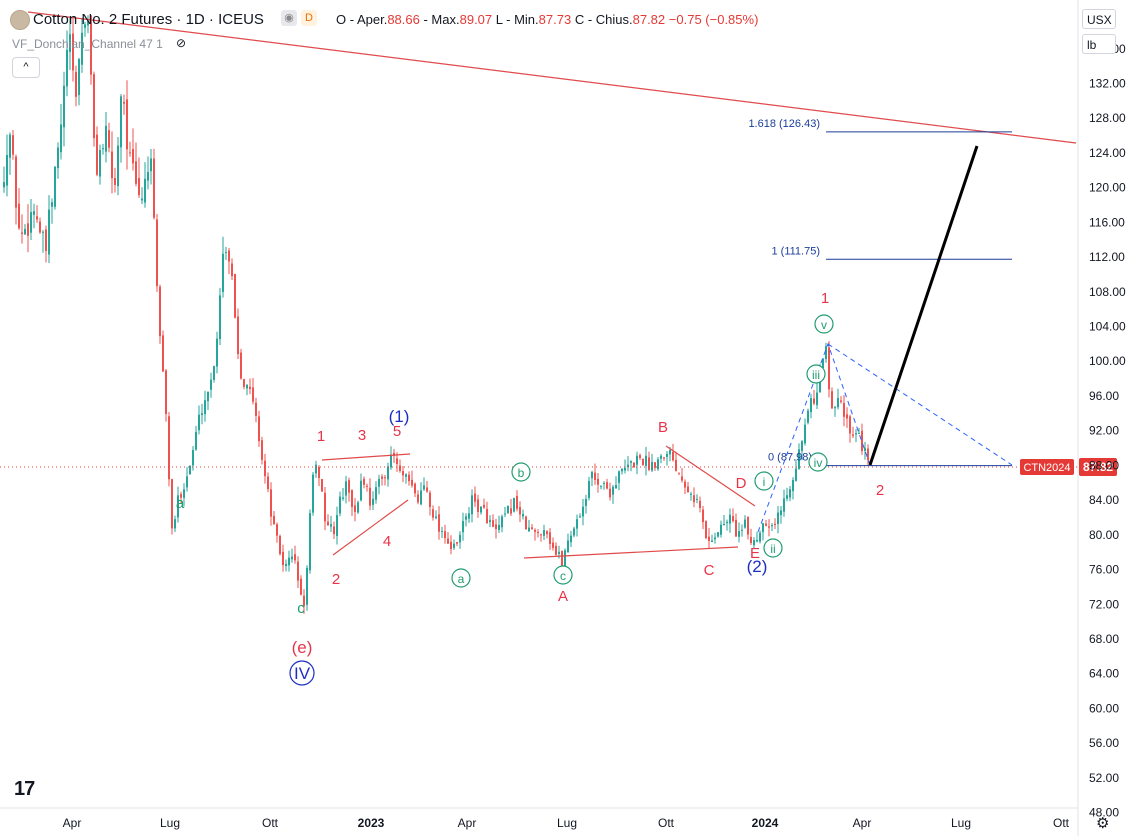 The height and width of the screenshot is (836, 1132). Describe the element at coordinates (1099, 44) in the screenshot. I see `unit-select: lb` at that location.